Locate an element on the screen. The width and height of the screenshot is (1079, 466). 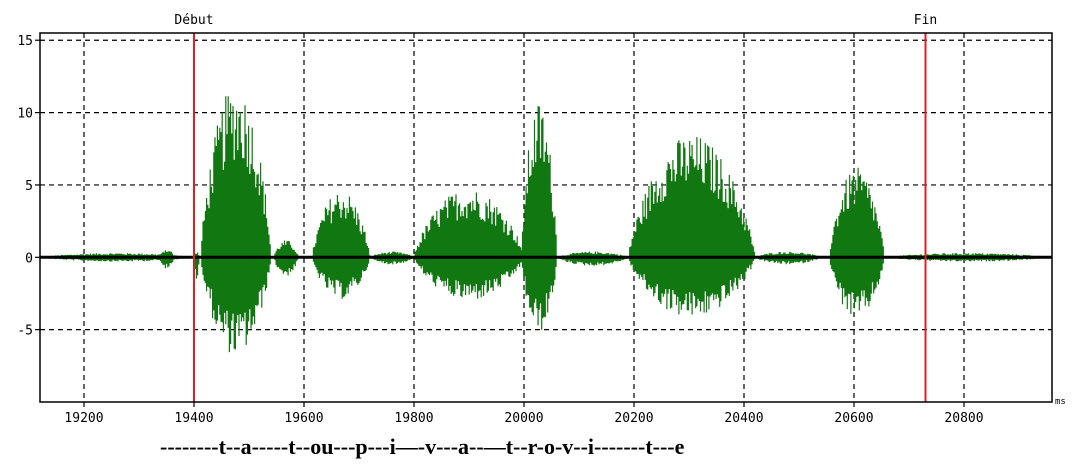
y-tick-label-1: 10 is located at coordinates (25, 114).